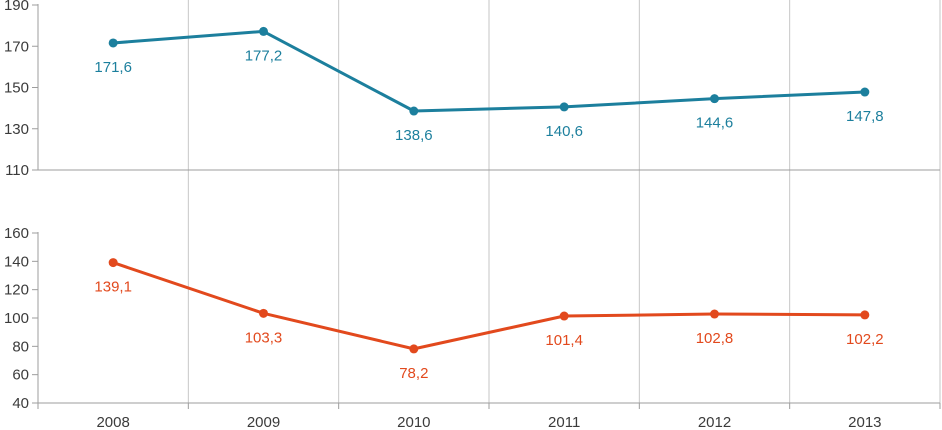 This screenshot has height=430, width=942. Describe the element at coordinates (16, 7) in the screenshot. I see `y-tick-label: 190` at that location.